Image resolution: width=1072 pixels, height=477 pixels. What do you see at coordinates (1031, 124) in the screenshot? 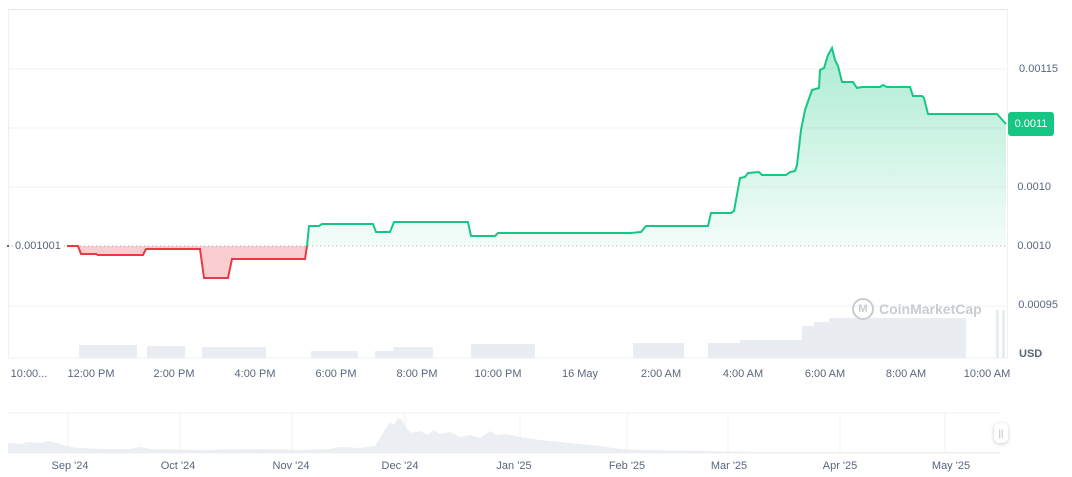
I see `current-price-badge: 0.0011` at bounding box center [1031, 124].